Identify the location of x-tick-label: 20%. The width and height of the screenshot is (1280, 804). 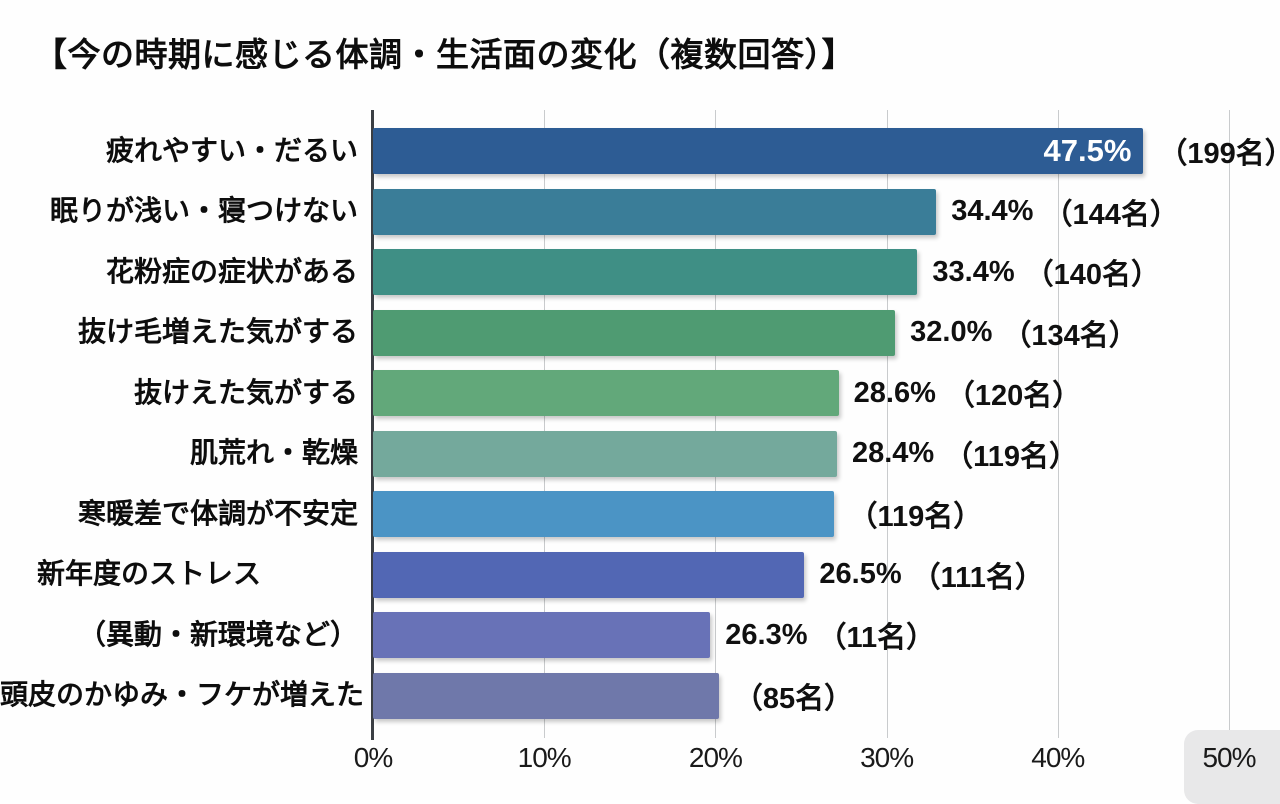
(715, 757).